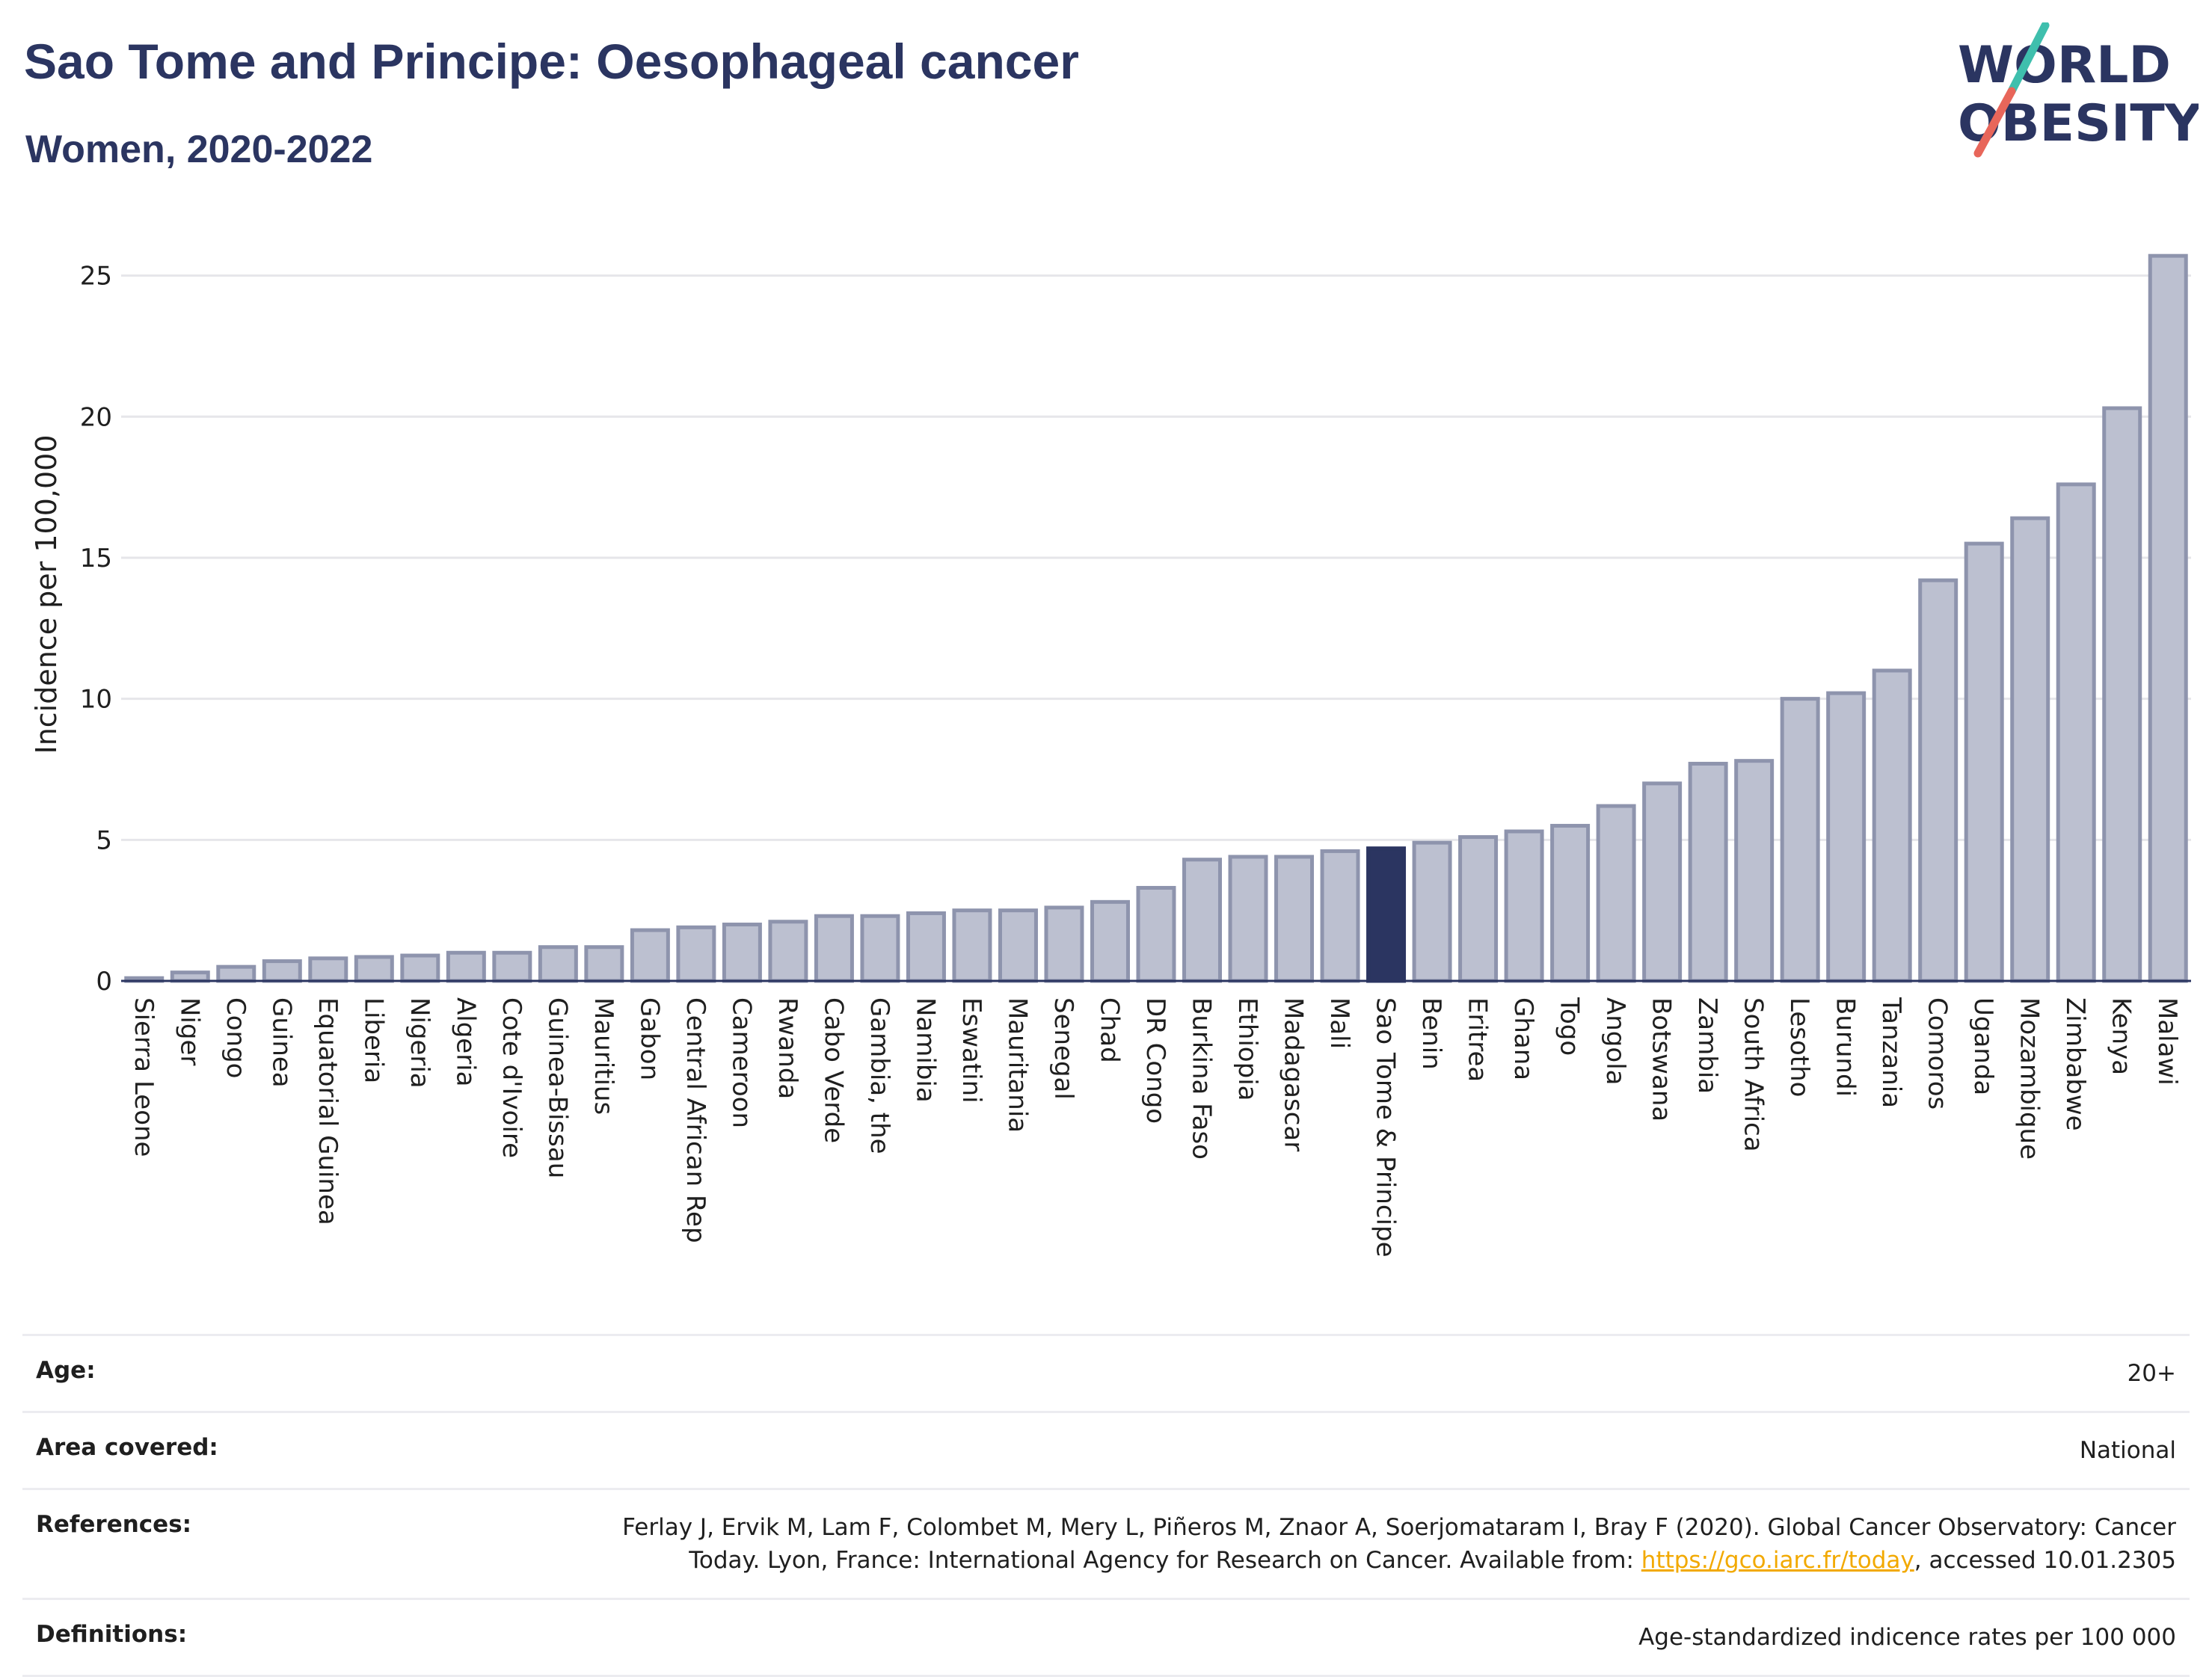 The width and height of the screenshot is (2212, 1677). I want to click on category-label: Madagascar, so click(1294, 1074).